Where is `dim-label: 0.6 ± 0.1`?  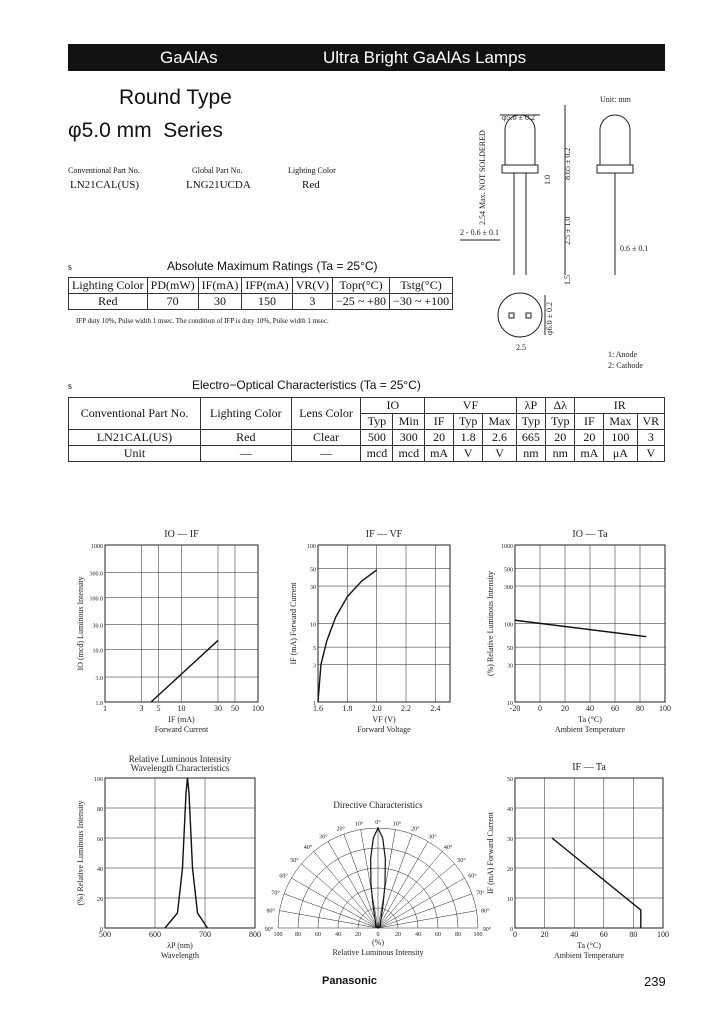 dim-label: 0.6 ± 0.1 is located at coordinates (634, 248).